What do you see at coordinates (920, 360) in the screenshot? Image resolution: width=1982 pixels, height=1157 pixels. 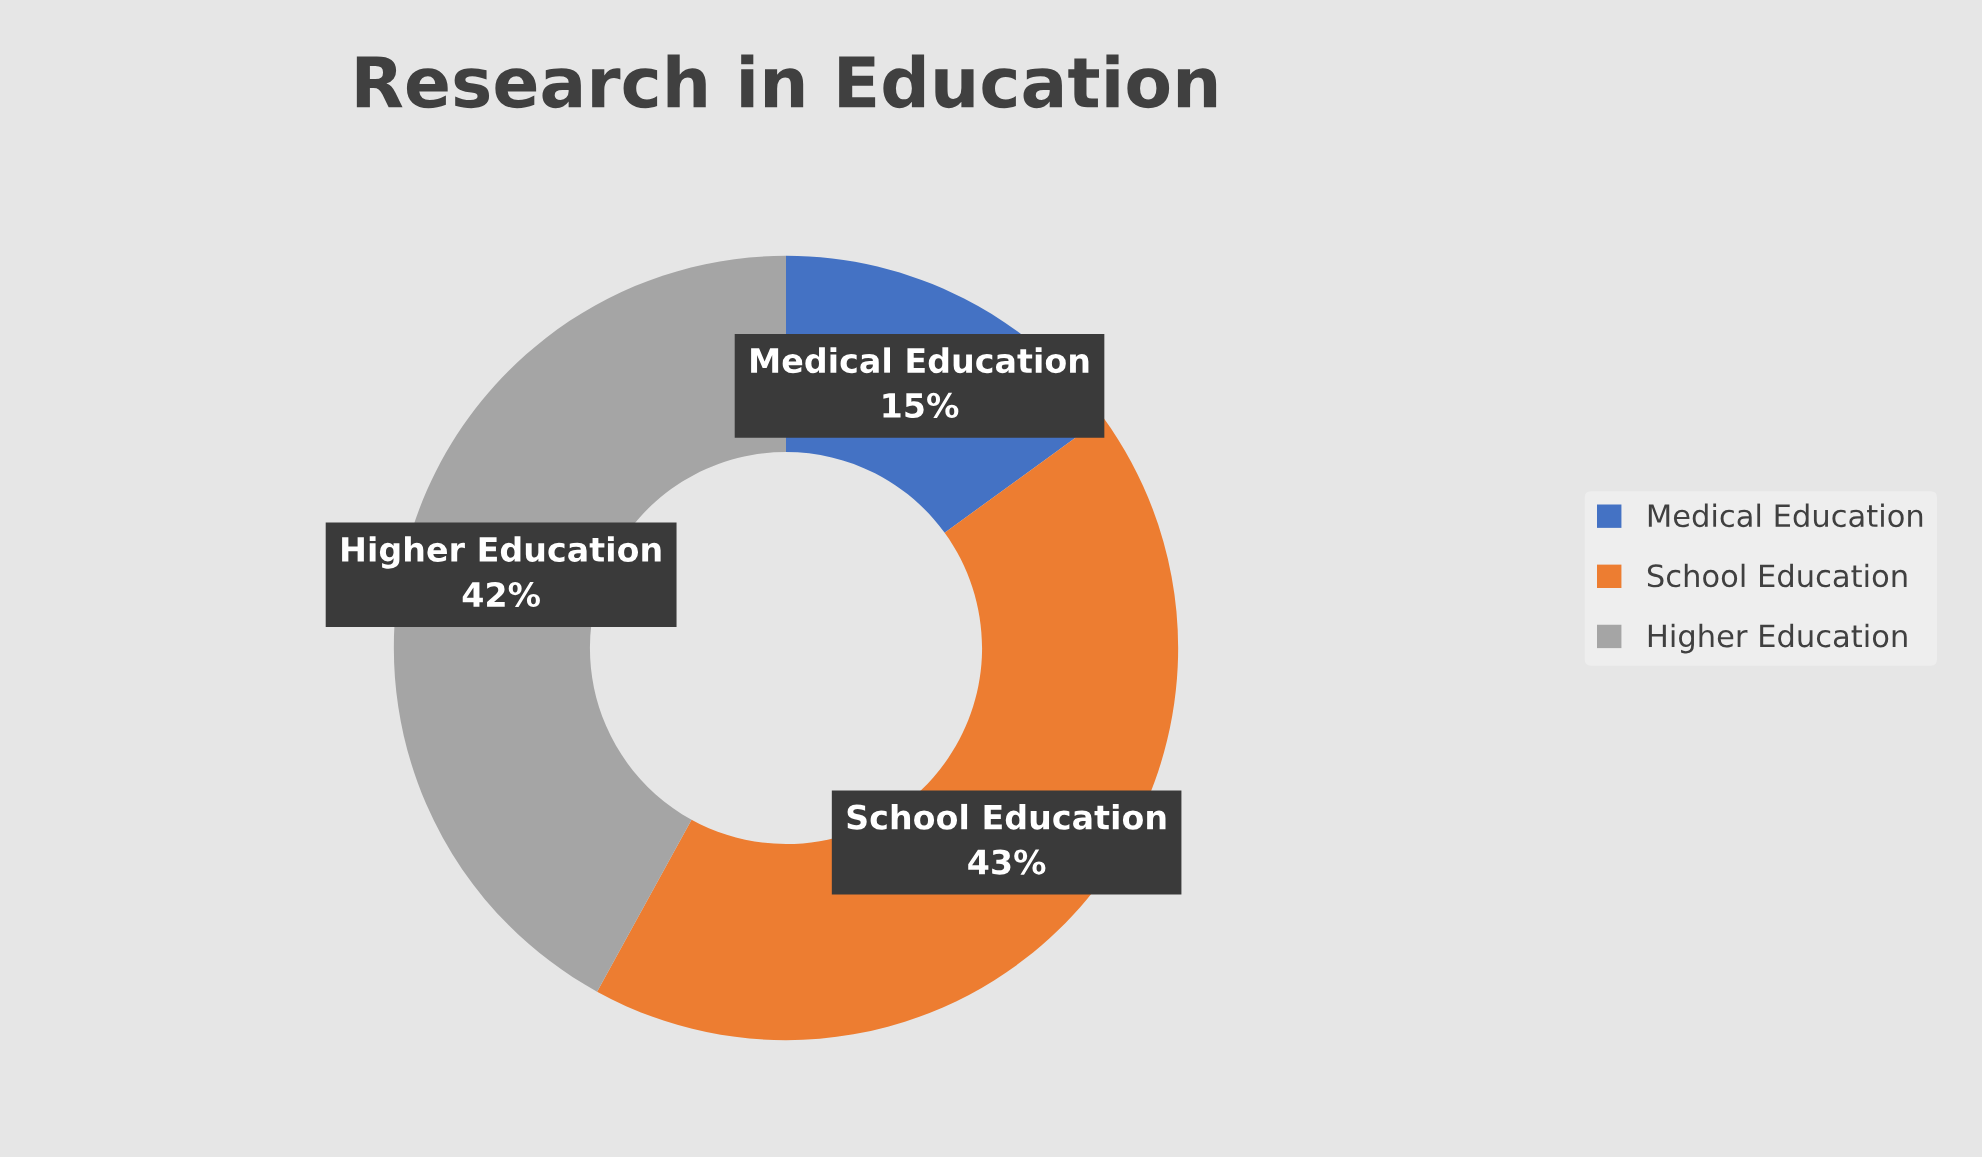 I see `slice-label: Medical Education` at bounding box center [920, 360].